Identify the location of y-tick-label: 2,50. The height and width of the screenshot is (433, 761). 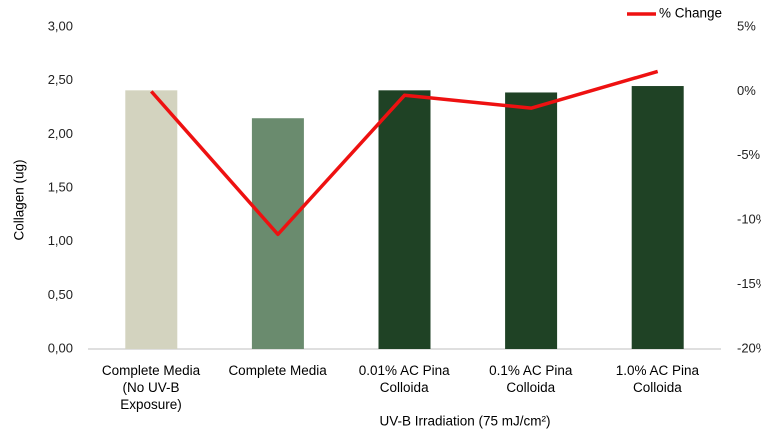
(60, 79).